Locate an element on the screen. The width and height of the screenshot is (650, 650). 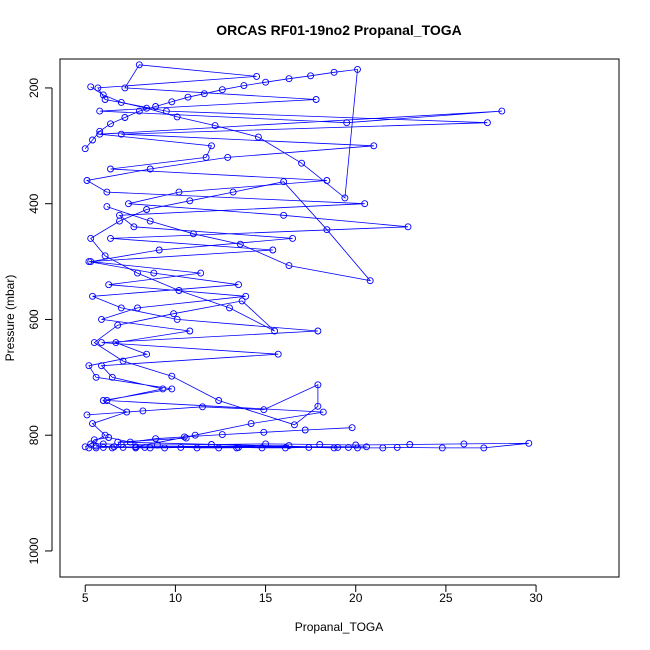
x-tick-label: 25 is located at coordinates (446, 598).